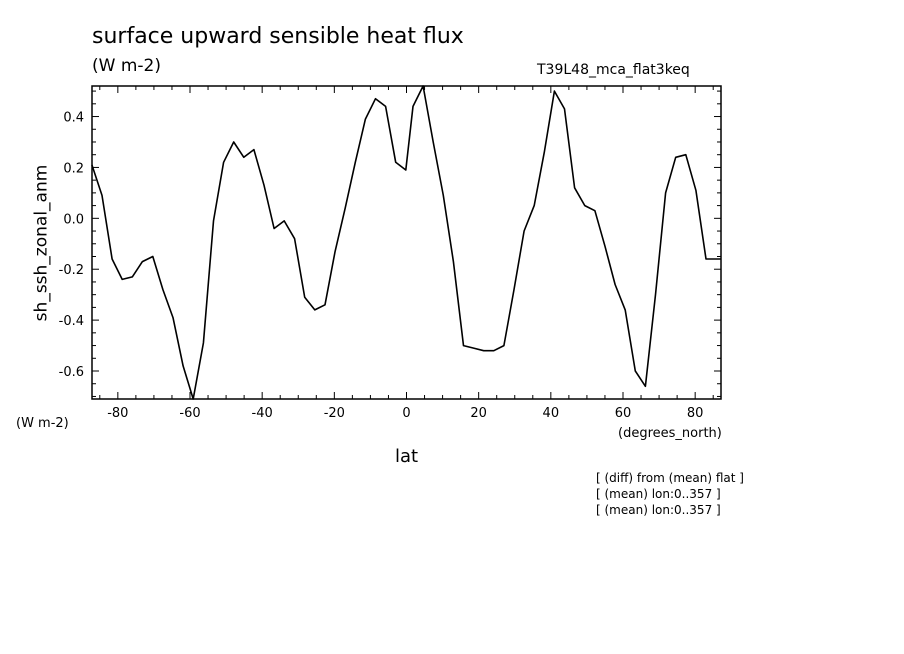 This screenshot has width=904, height=654. I want to click on x-tick-label: -20, so click(334, 413).